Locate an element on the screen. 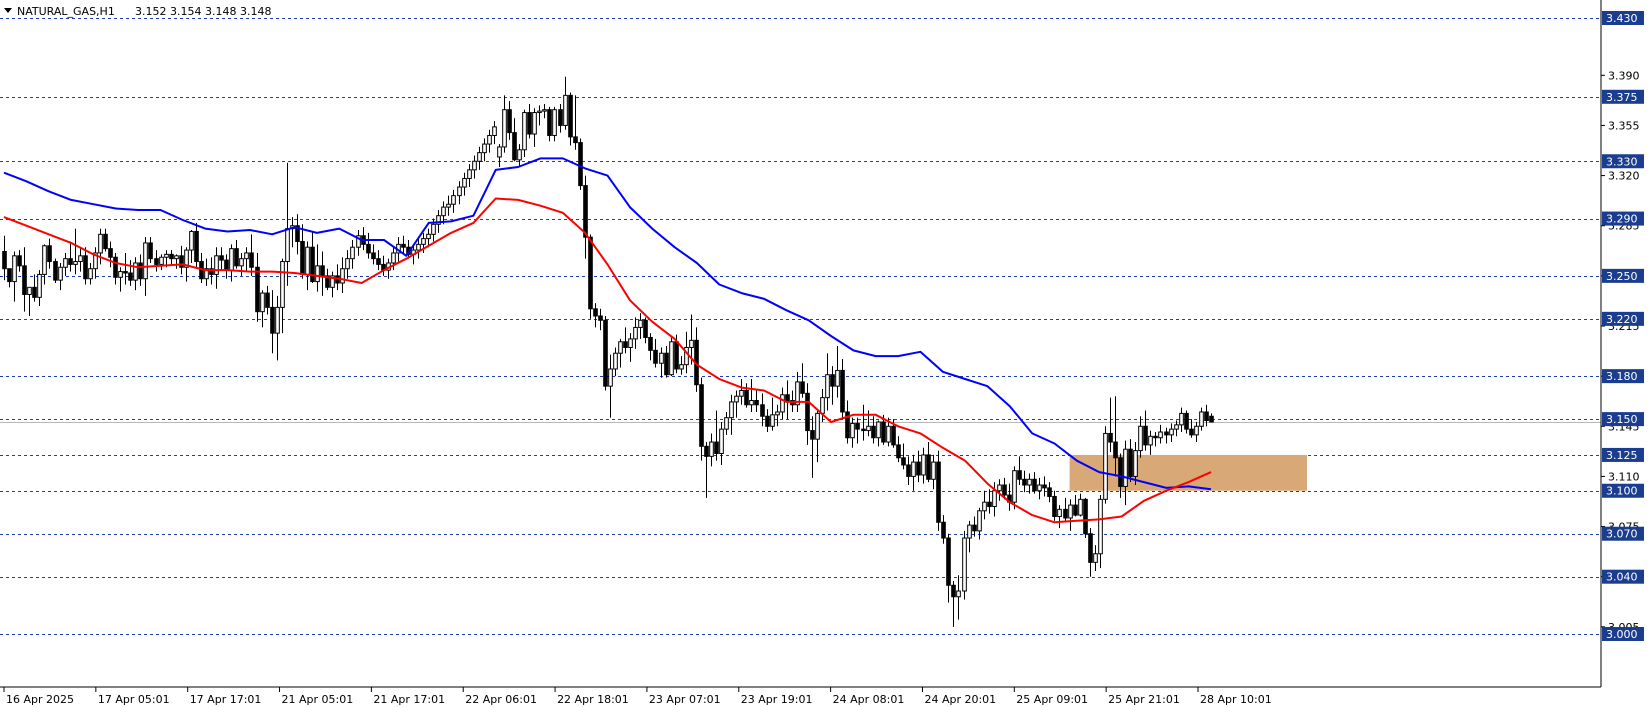  time-tick-label-6: 22 Apr 18:01 is located at coordinates (593, 699).